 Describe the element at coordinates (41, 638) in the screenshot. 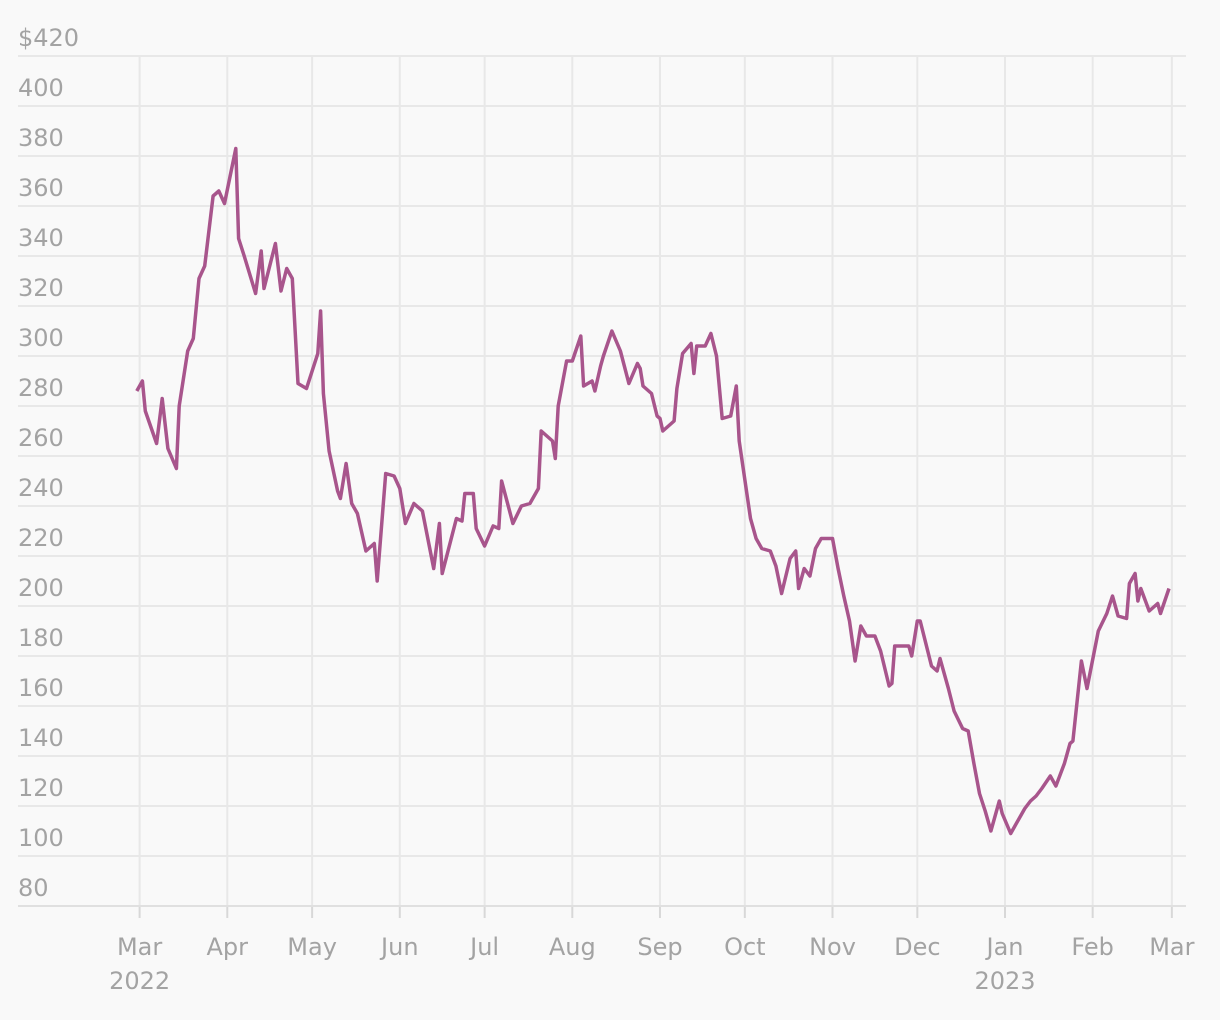

I see `y-tick-label: 180` at that location.